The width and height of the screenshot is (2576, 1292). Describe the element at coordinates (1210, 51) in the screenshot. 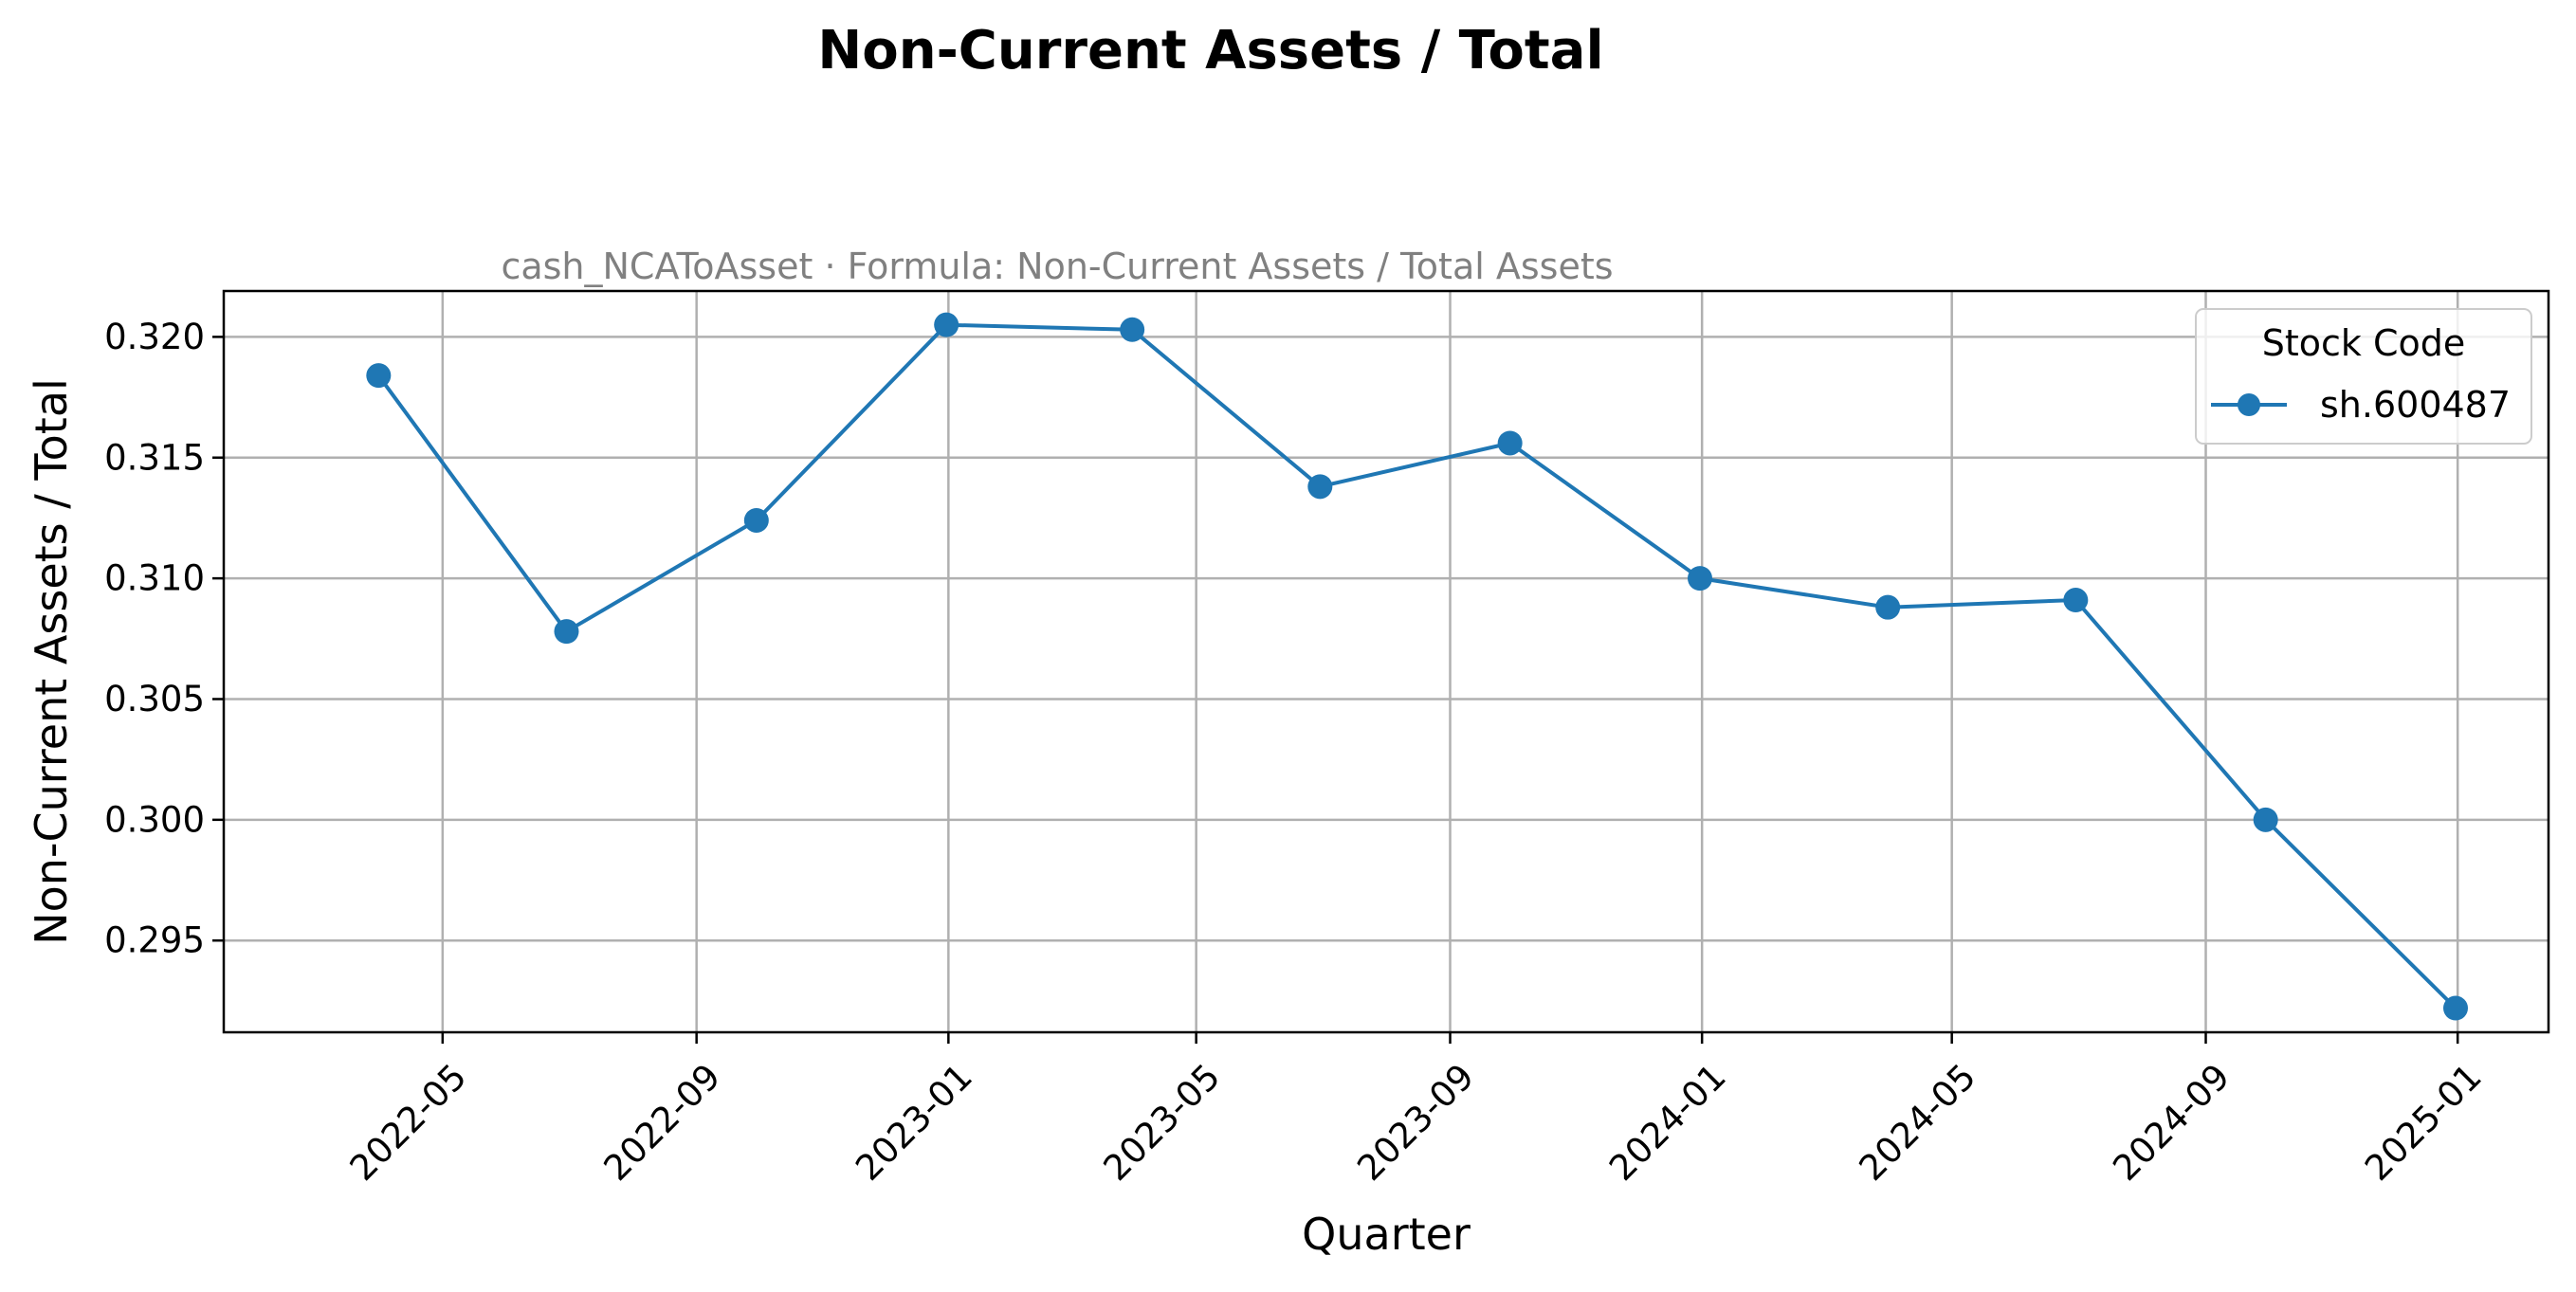

I see `chart-title: Non-Current Assets / Total` at that location.